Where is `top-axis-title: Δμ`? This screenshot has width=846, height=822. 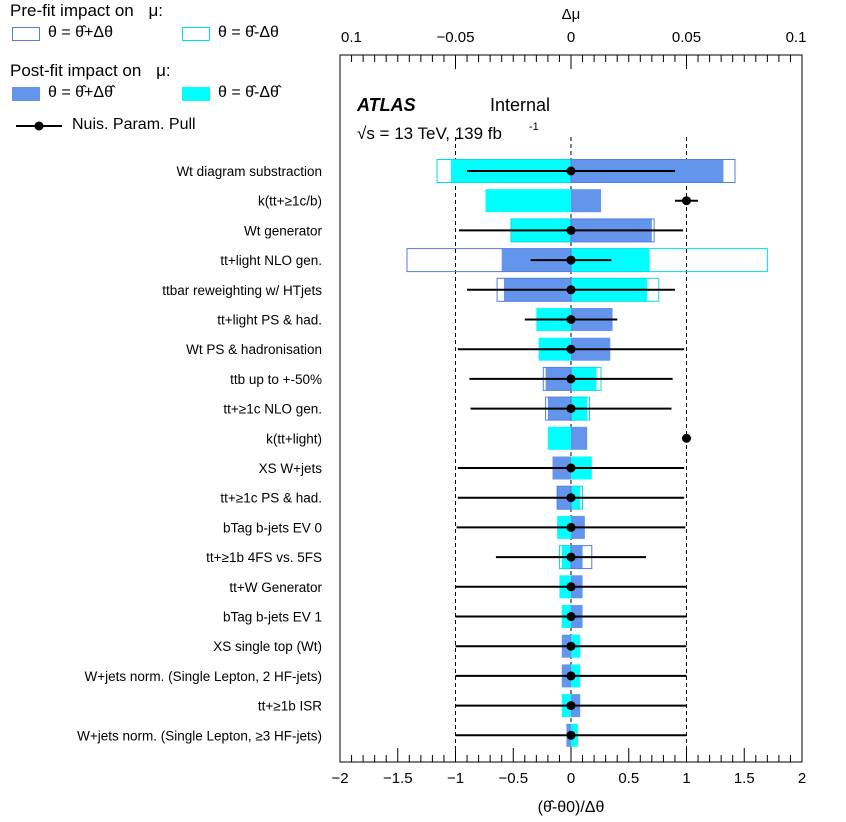 top-axis-title: Δμ is located at coordinates (571, 14).